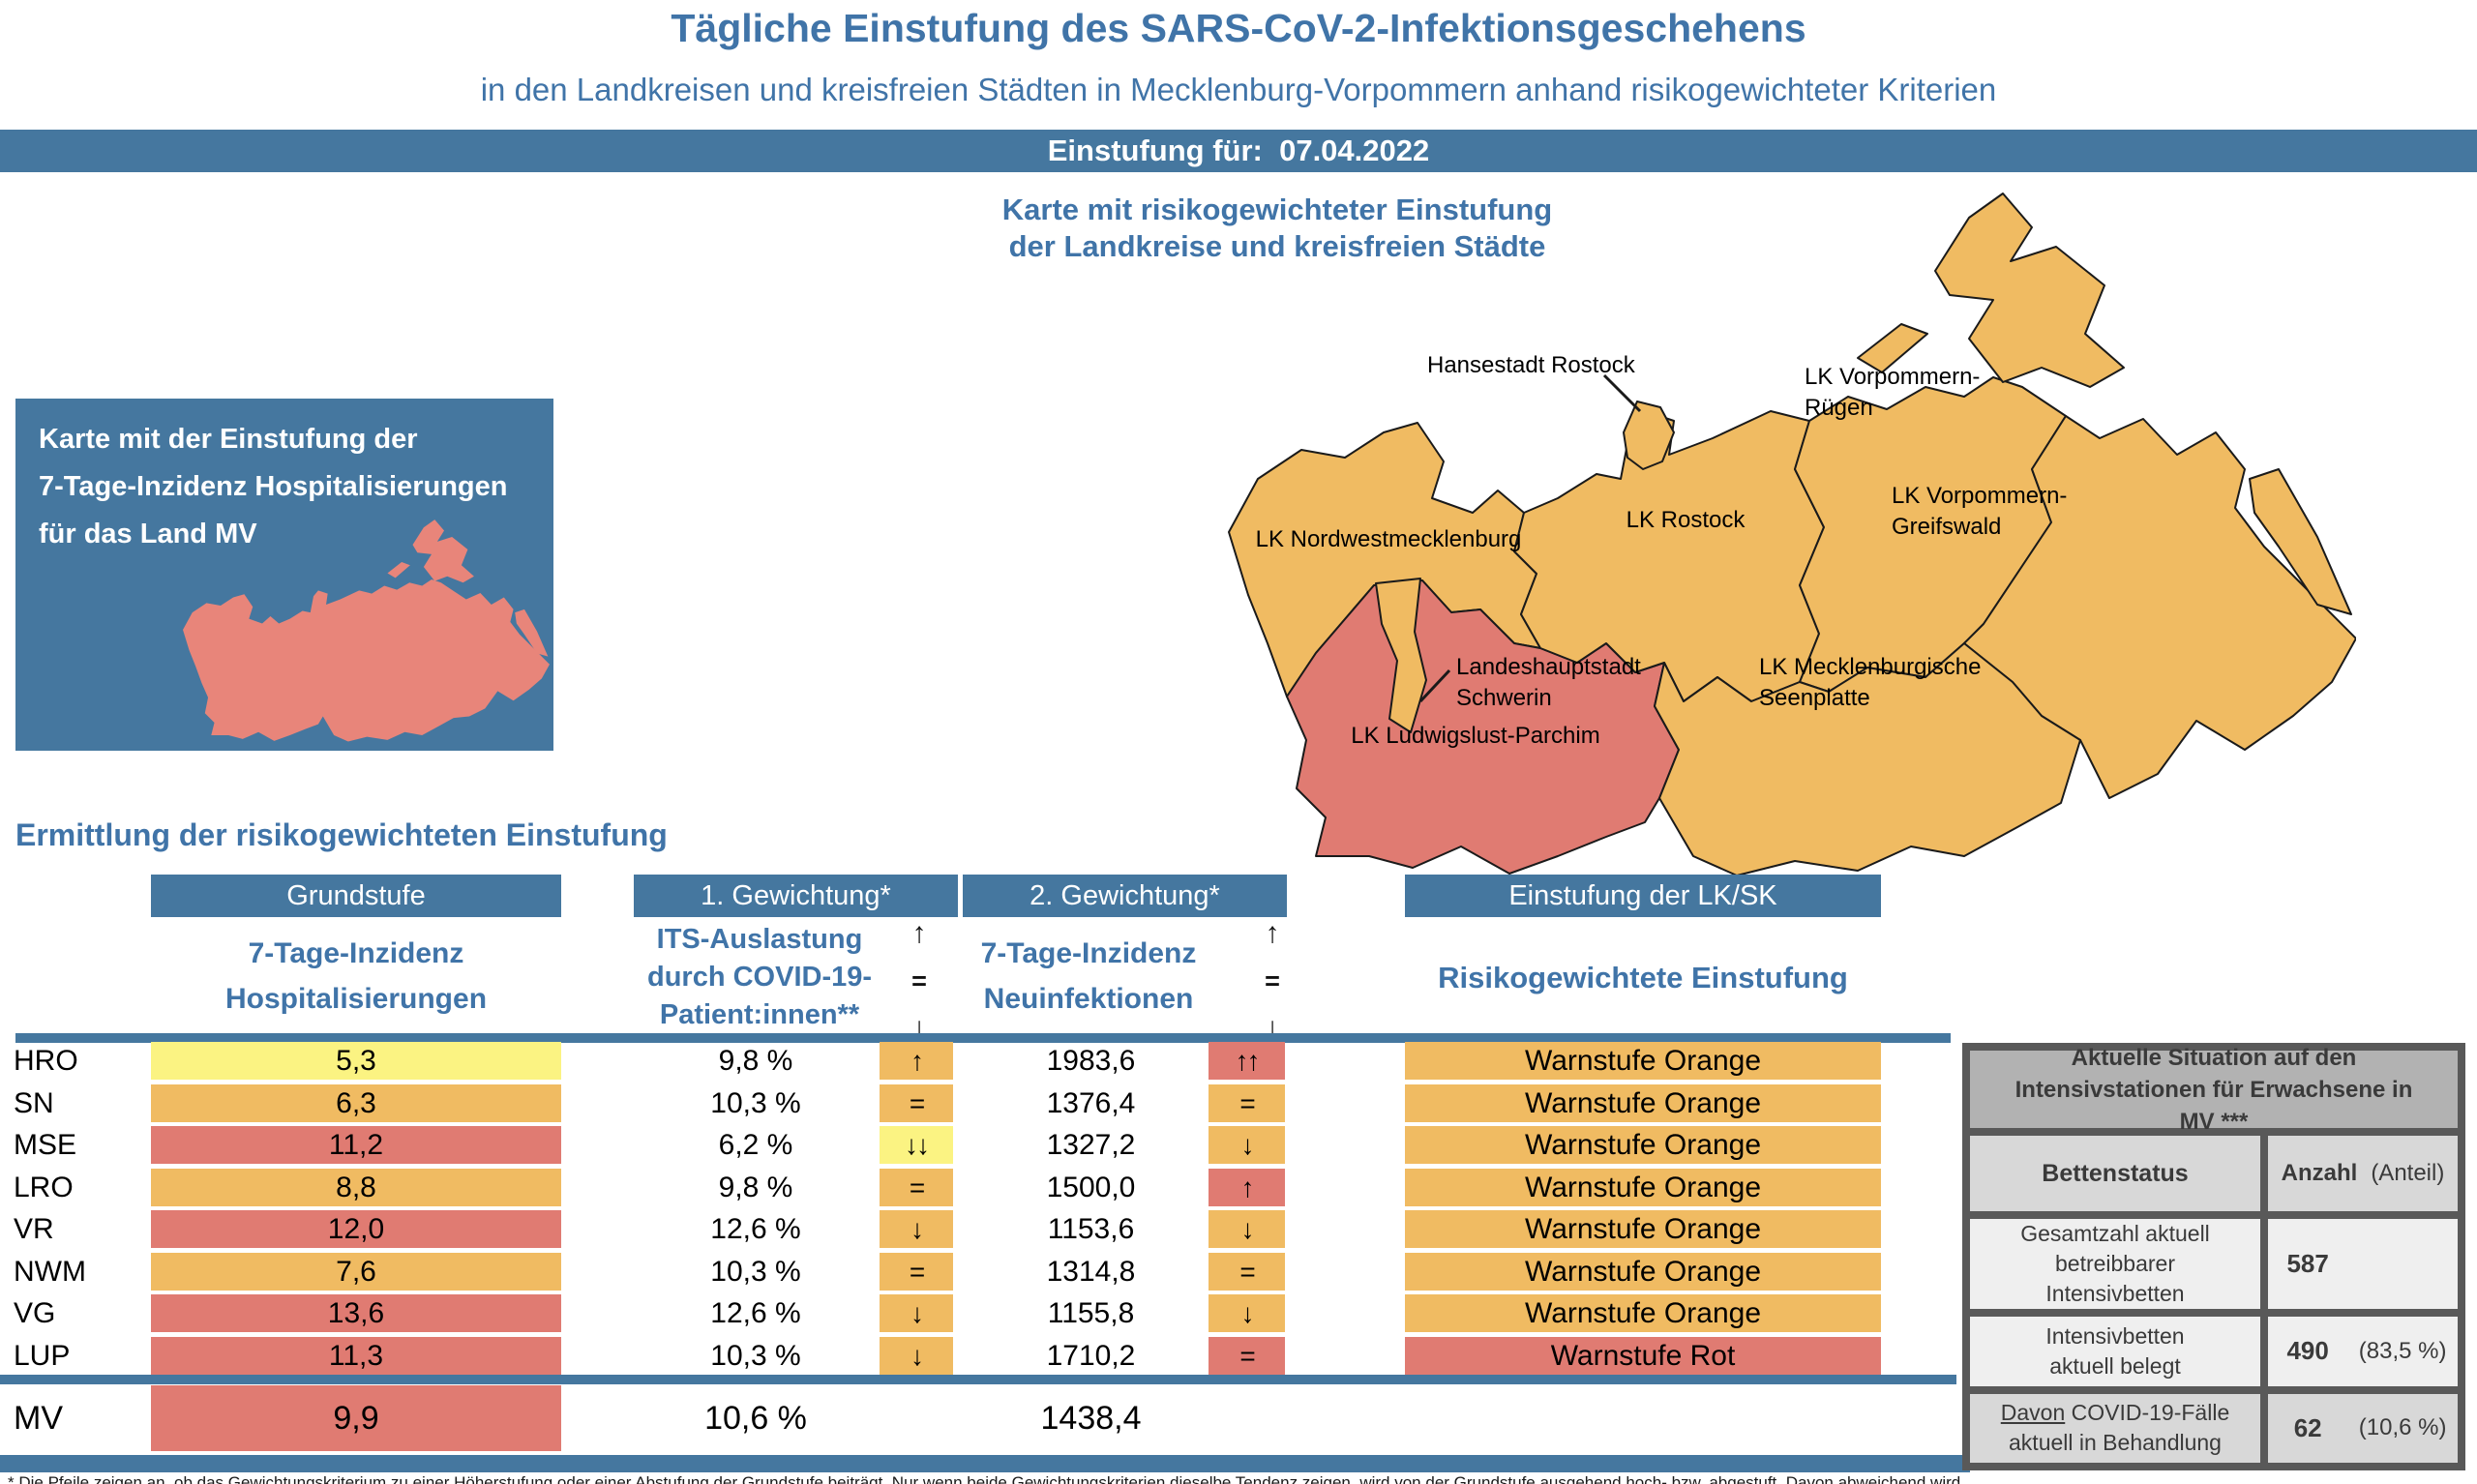  I want to click on icu-col-bettenstatus: Bettenstatus, so click(2115, 1173).